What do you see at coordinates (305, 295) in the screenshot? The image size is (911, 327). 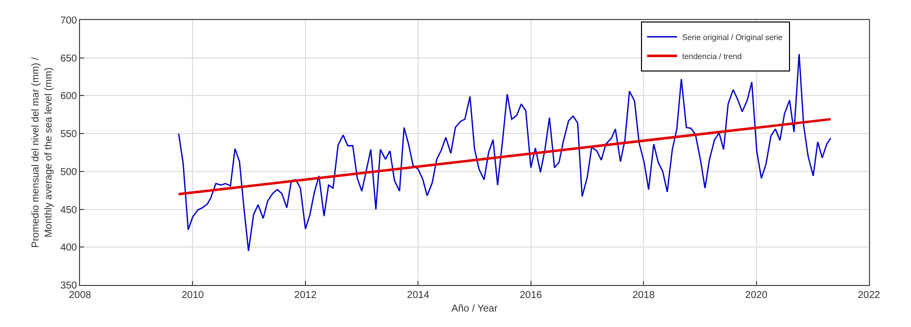 I see `x-tick-label: 2012` at bounding box center [305, 295].